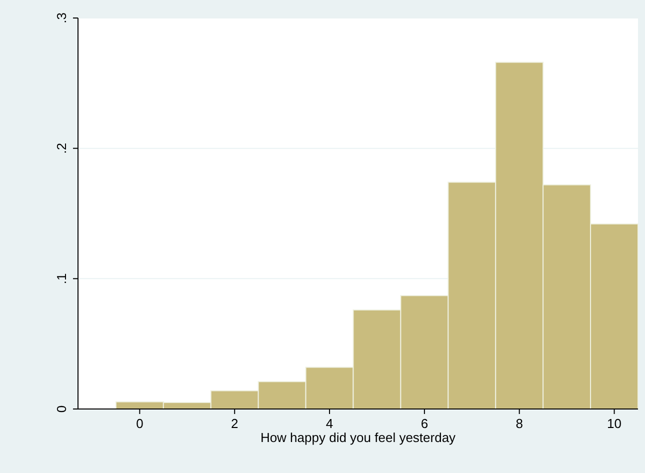 Image resolution: width=645 pixels, height=473 pixels. I want to click on x-axis-title: How happy did you feel yesterday, so click(358, 437).